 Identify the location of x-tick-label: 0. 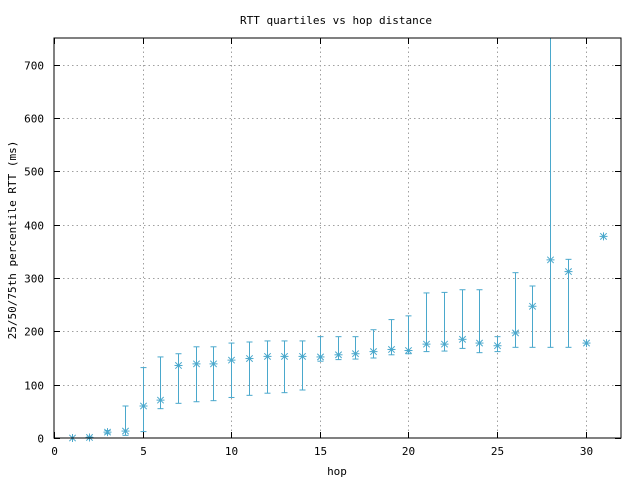
(54, 451).